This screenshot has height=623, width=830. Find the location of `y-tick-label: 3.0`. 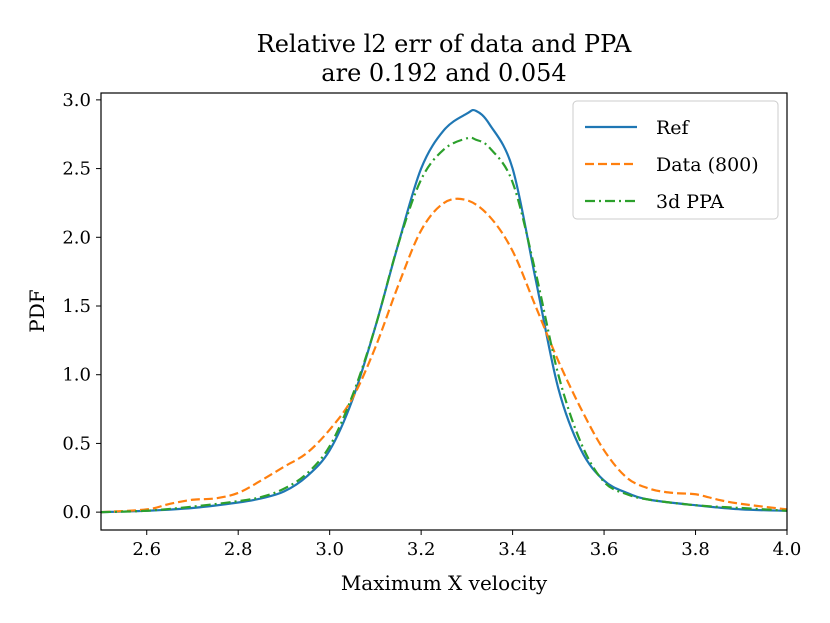

y-tick-label: 3.0 is located at coordinates (76, 100).